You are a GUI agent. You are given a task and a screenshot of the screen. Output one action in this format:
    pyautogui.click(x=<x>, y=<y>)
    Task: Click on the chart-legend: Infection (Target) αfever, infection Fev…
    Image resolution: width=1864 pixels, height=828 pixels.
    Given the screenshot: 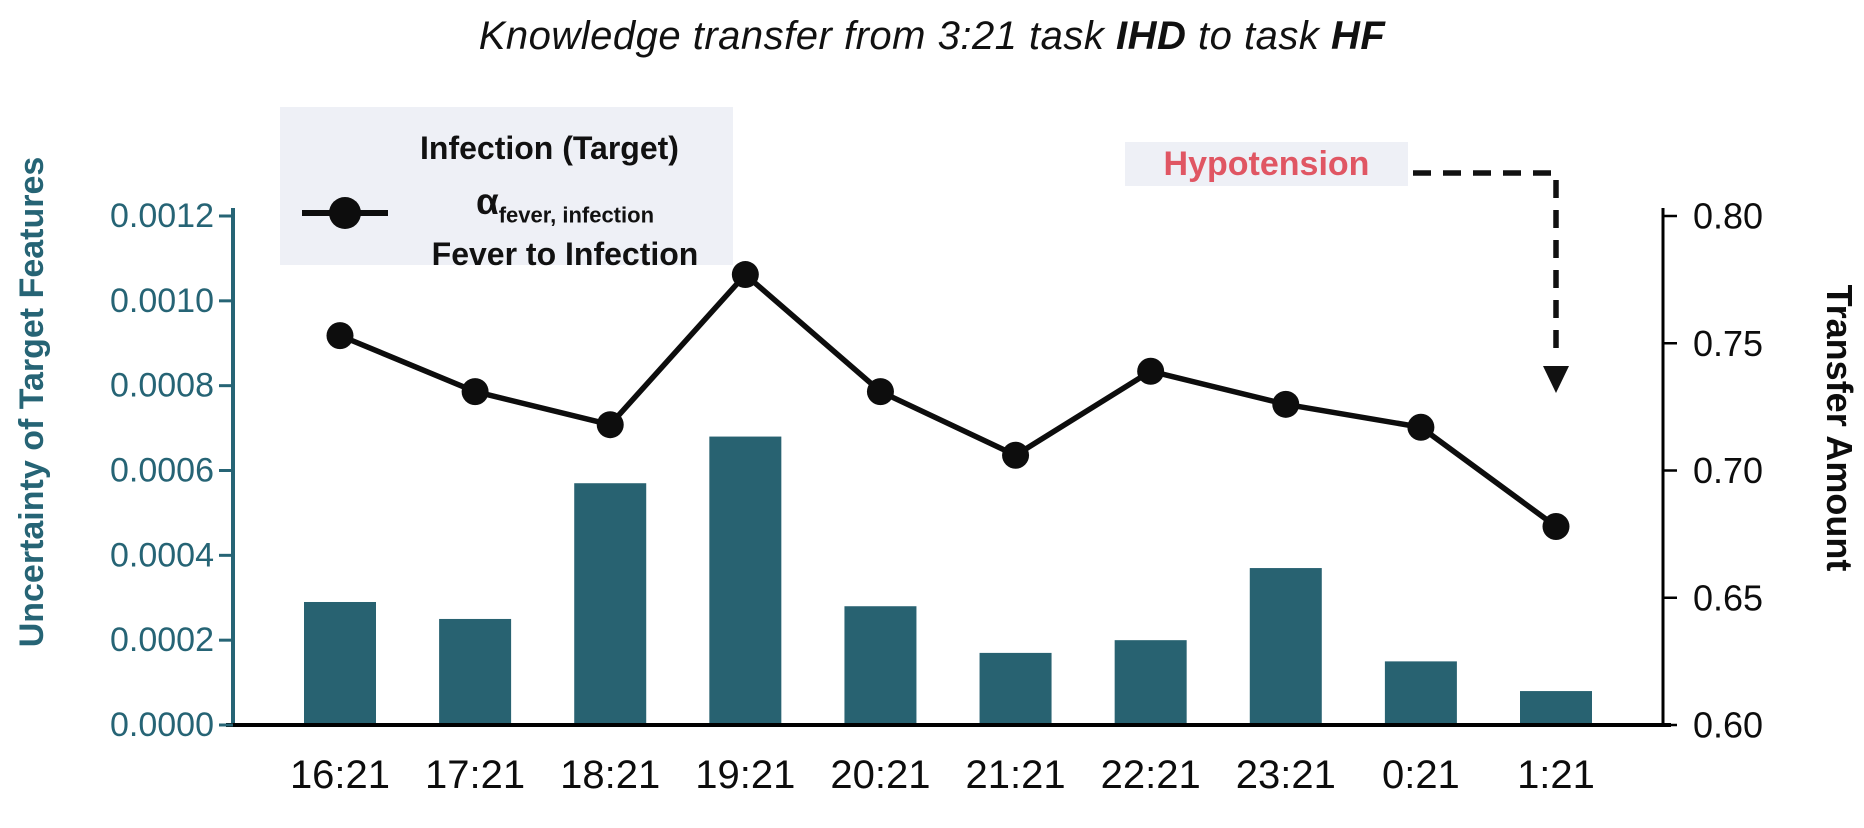 What is the action you would take?
    pyautogui.click(x=506, y=189)
    